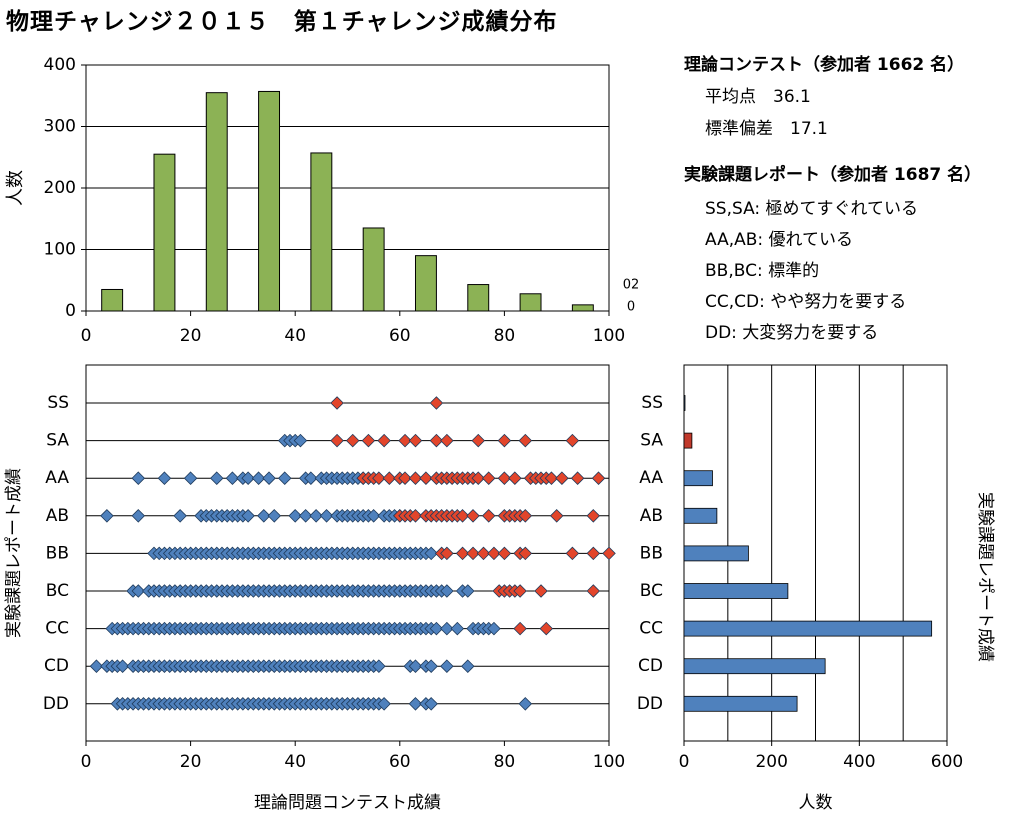  Describe the element at coordinates (947, 762) in the screenshot. I see `hbar-x-tick-label-3: 600` at that location.